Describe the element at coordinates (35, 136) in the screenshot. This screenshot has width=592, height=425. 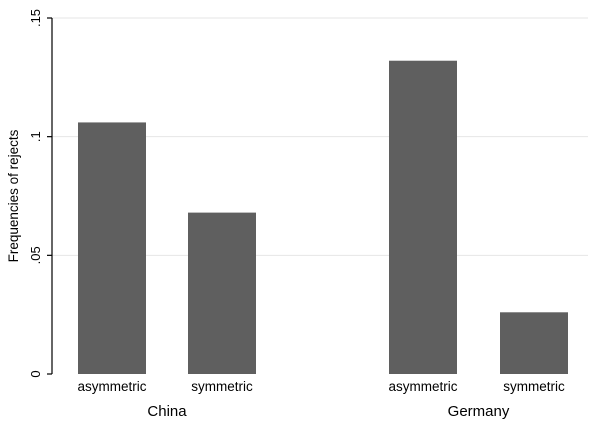
I see `y-tick-label: .1` at that location.